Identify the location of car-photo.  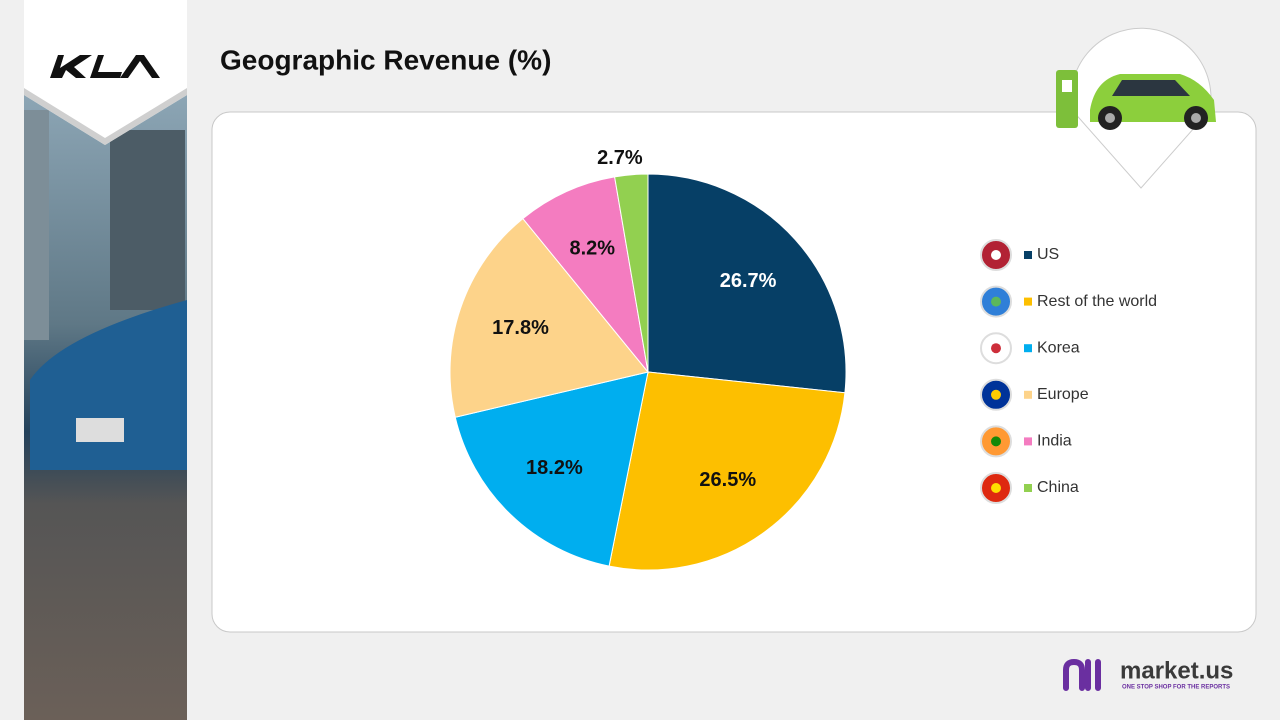
(108, 385).